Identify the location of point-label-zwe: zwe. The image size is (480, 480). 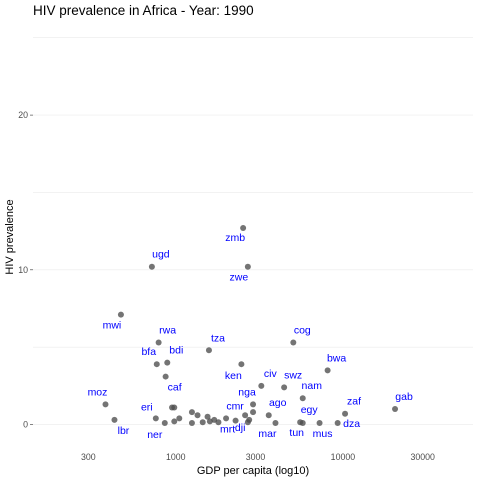
(239, 278).